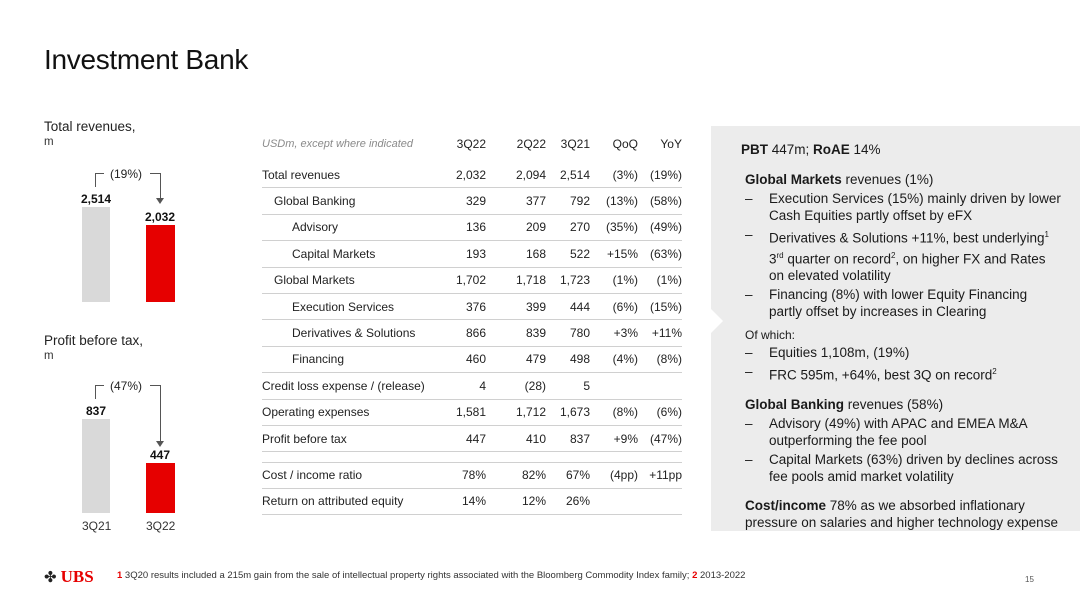 Image resolution: width=1080 pixels, height=608 pixels. Describe the element at coordinates (625, 359) in the screenshot. I see `table-cell: (4%)` at that location.